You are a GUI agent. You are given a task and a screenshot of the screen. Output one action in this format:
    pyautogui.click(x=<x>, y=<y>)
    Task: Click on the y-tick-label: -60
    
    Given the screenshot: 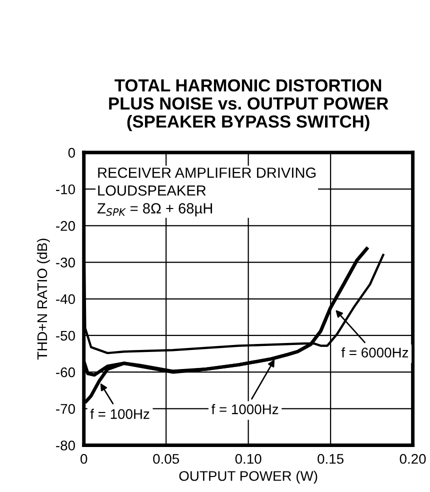 What is the action you would take?
    pyautogui.click(x=65, y=372)
    